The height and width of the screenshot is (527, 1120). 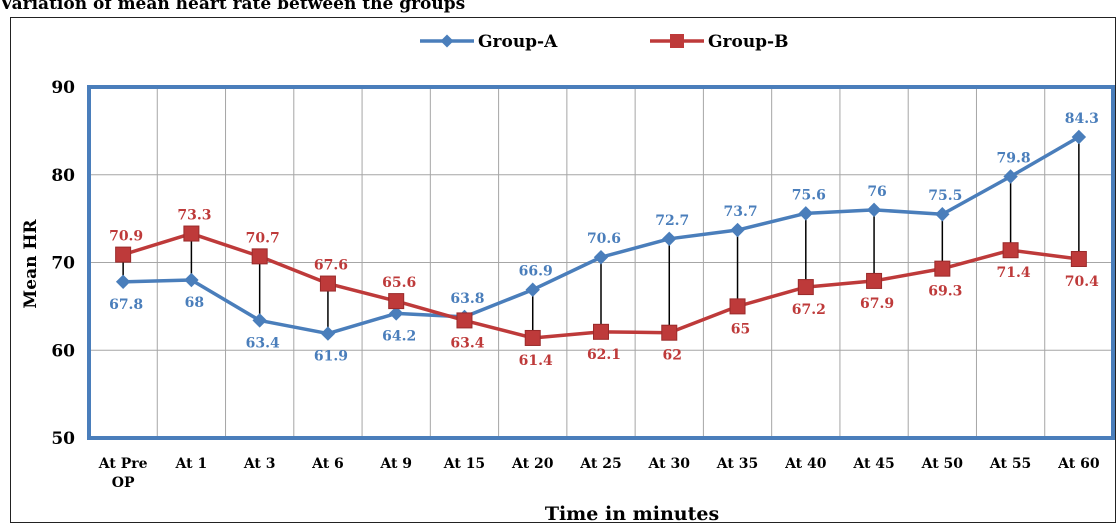 I want to click on data-label: 67.6, so click(x=331, y=266).